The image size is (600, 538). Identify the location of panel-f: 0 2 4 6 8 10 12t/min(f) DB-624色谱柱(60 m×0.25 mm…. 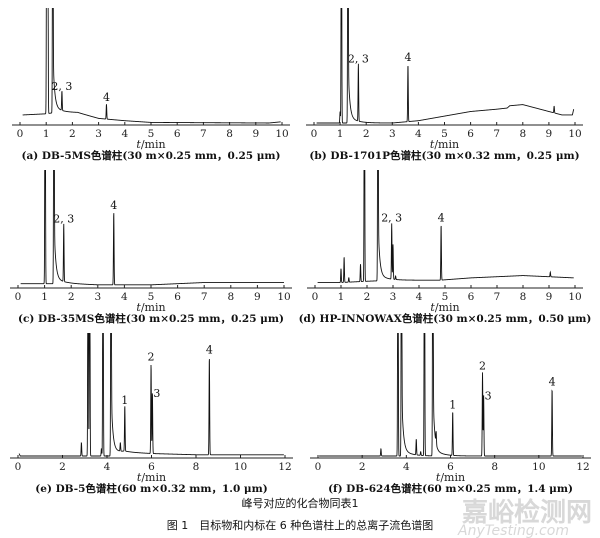
(450, 414).